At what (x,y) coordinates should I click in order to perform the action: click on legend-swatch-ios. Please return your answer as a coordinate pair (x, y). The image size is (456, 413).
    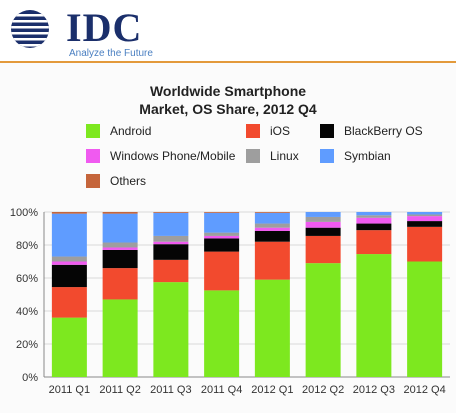
    Looking at the image, I should click on (253, 131).